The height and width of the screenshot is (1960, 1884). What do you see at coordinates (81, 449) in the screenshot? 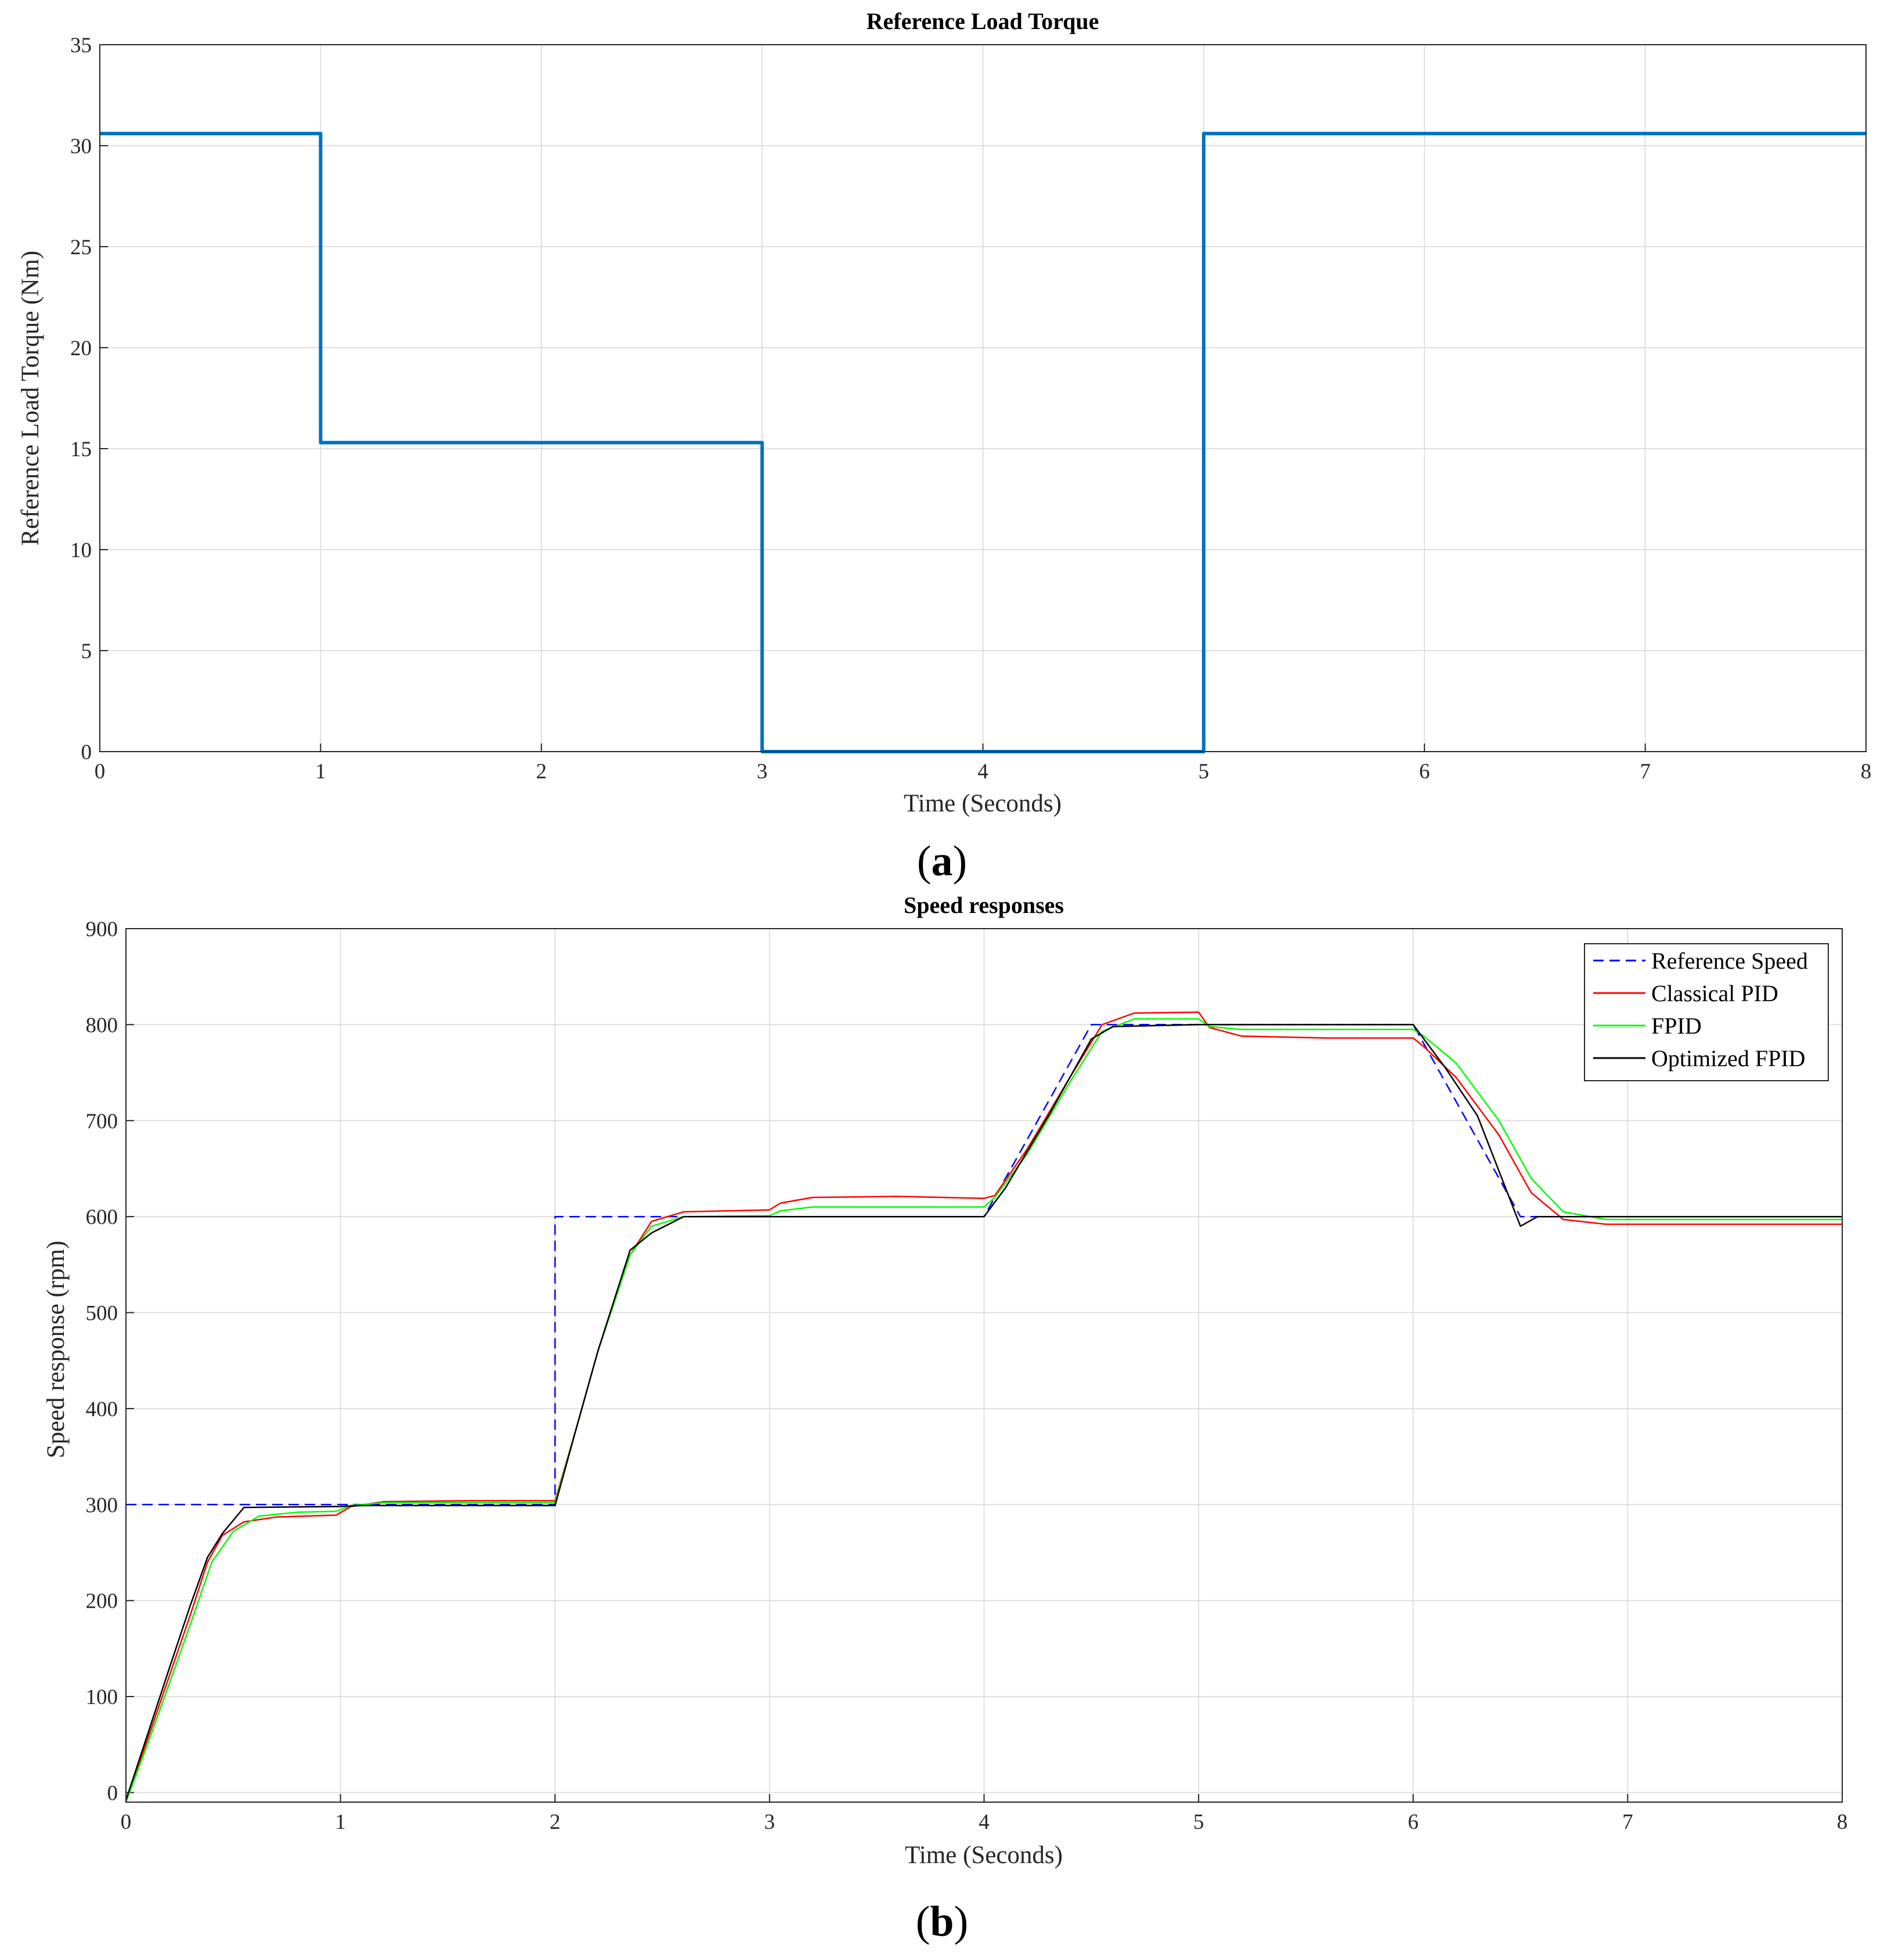
I see `y-tick-label: 15` at bounding box center [81, 449].